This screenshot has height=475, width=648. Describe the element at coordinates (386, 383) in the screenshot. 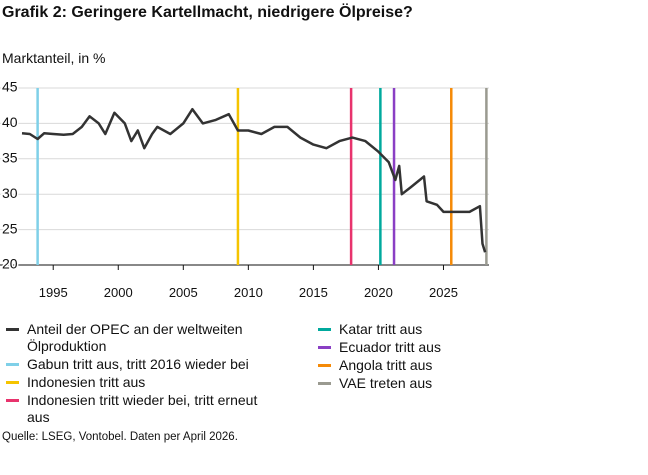

I see `legend-label: VAE treten aus` at that location.